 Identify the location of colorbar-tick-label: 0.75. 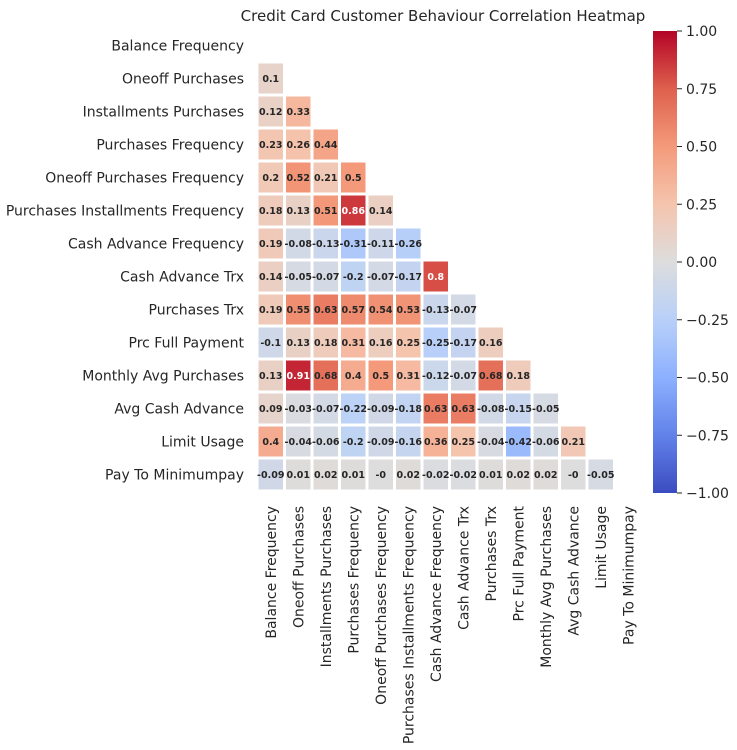
(701, 90).